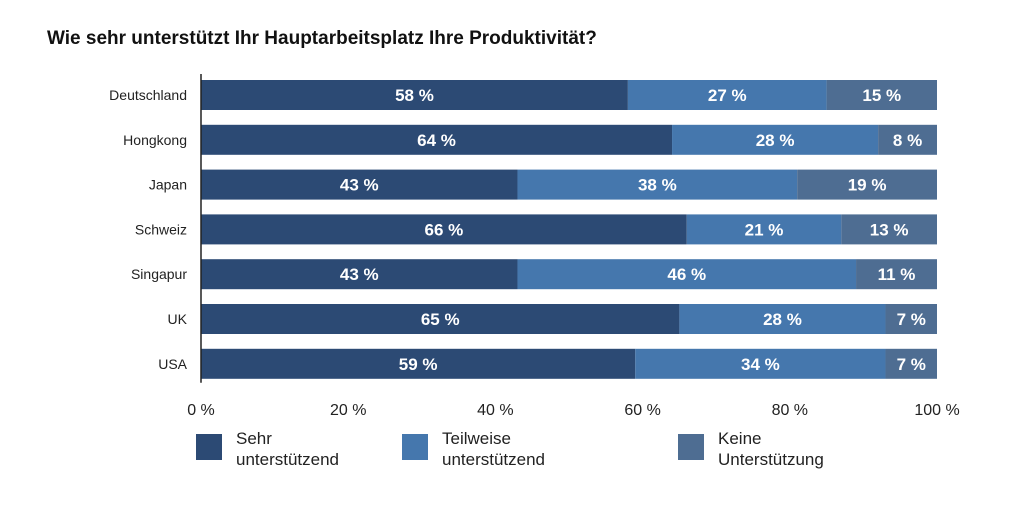 The height and width of the screenshot is (523, 1024). Describe the element at coordinates (311, 449) in the screenshot. I see `legend-label: Sehr unterstützend` at that location.